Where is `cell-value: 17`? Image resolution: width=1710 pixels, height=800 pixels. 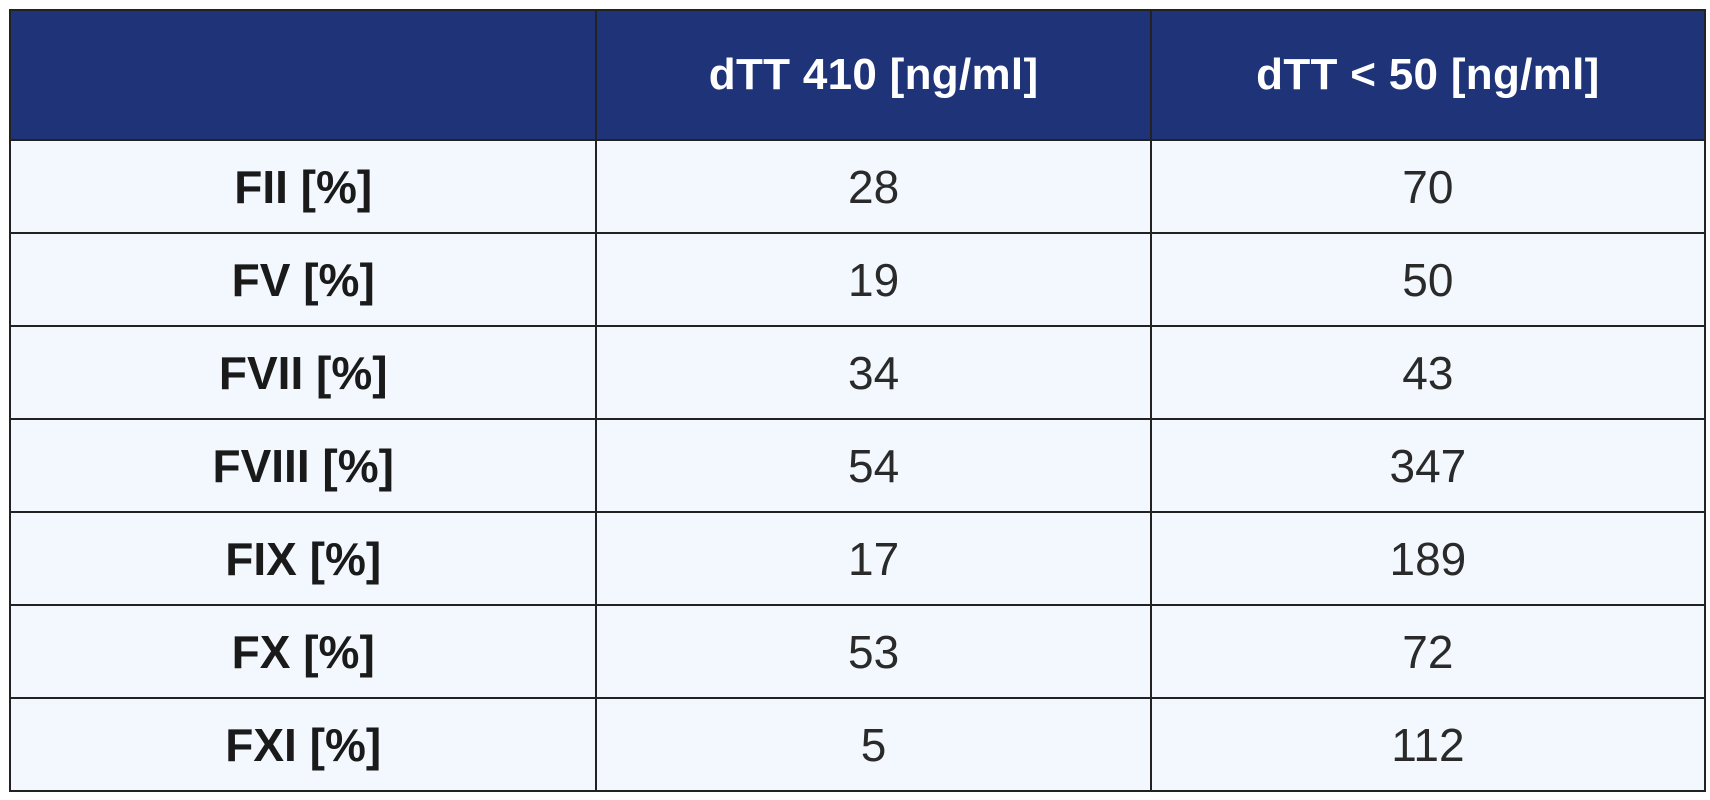 cell-value: 17 is located at coordinates (873, 558).